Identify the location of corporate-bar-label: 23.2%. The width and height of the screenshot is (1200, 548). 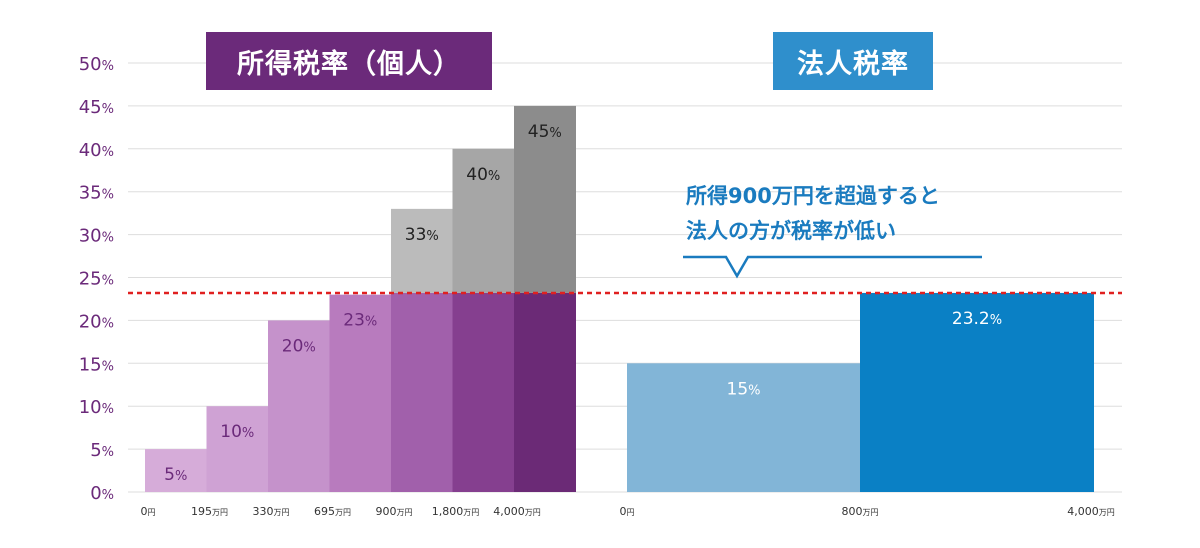
(977, 319).